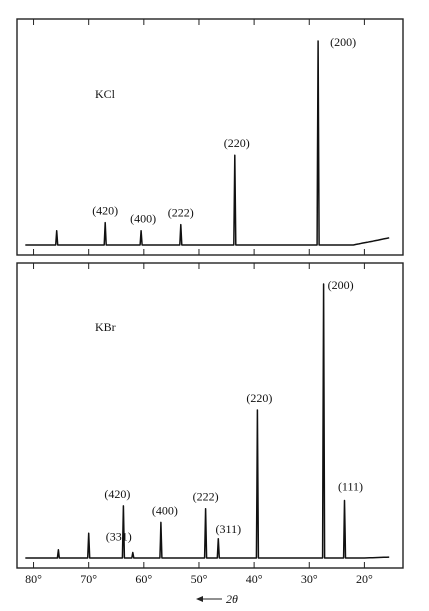 The height and width of the screenshot is (611, 429). Describe the element at coordinates (364, 579) in the screenshot. I see `x-tick-label: 20°` at that location.